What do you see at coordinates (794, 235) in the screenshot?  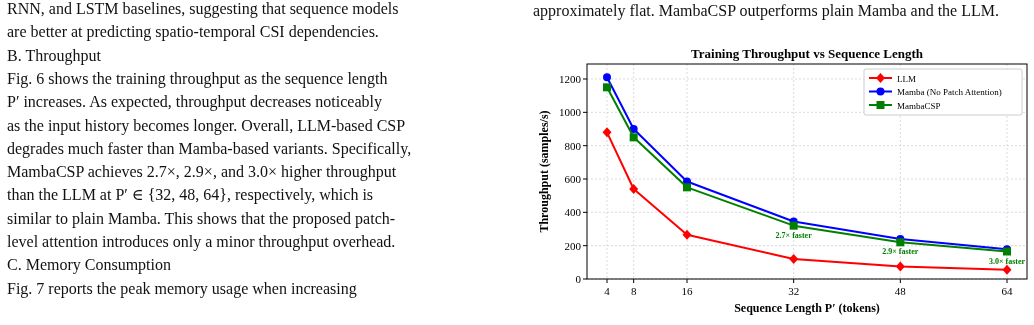 I see `annotation: 2.7× faster` at bounding box center [794, 235].